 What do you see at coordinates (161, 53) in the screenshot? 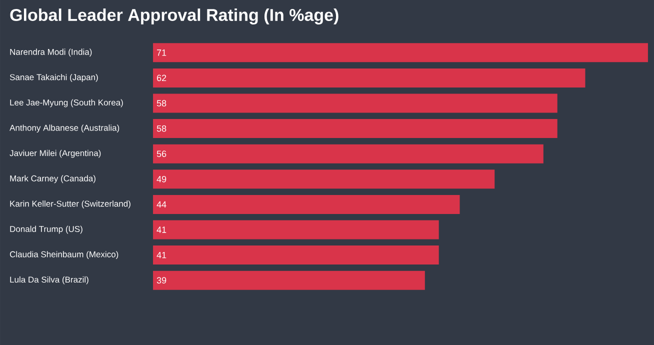
I see `data-label: 71` at bounding box center [161, 53].